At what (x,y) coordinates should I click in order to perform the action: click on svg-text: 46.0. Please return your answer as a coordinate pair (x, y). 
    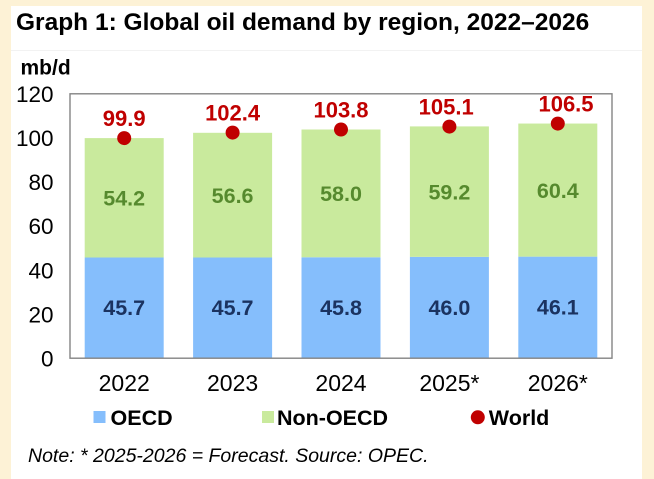
    Looking at the image, I should click on (449, 308).